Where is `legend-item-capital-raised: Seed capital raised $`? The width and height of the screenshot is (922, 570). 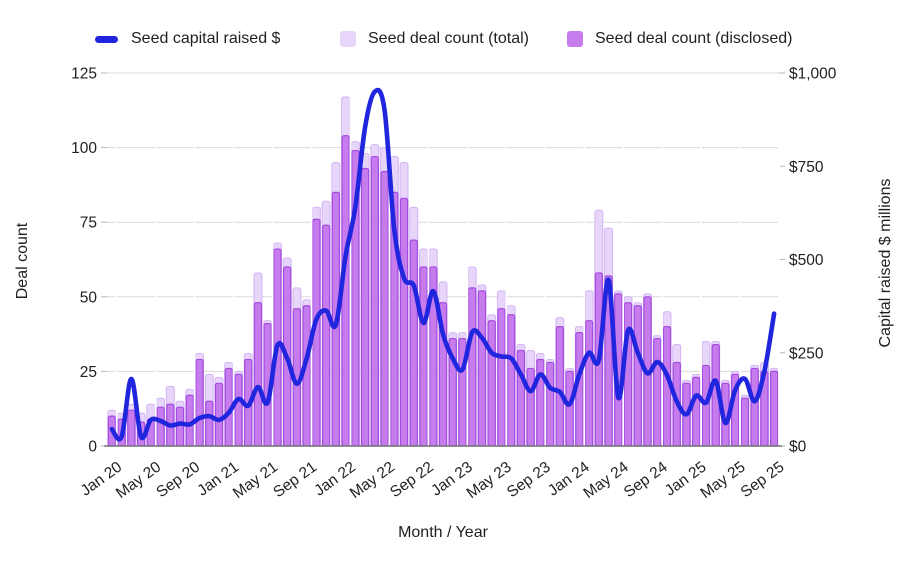
legend-item-capital-raised: Seed capital raised $ is located at coordinates (187, 39).